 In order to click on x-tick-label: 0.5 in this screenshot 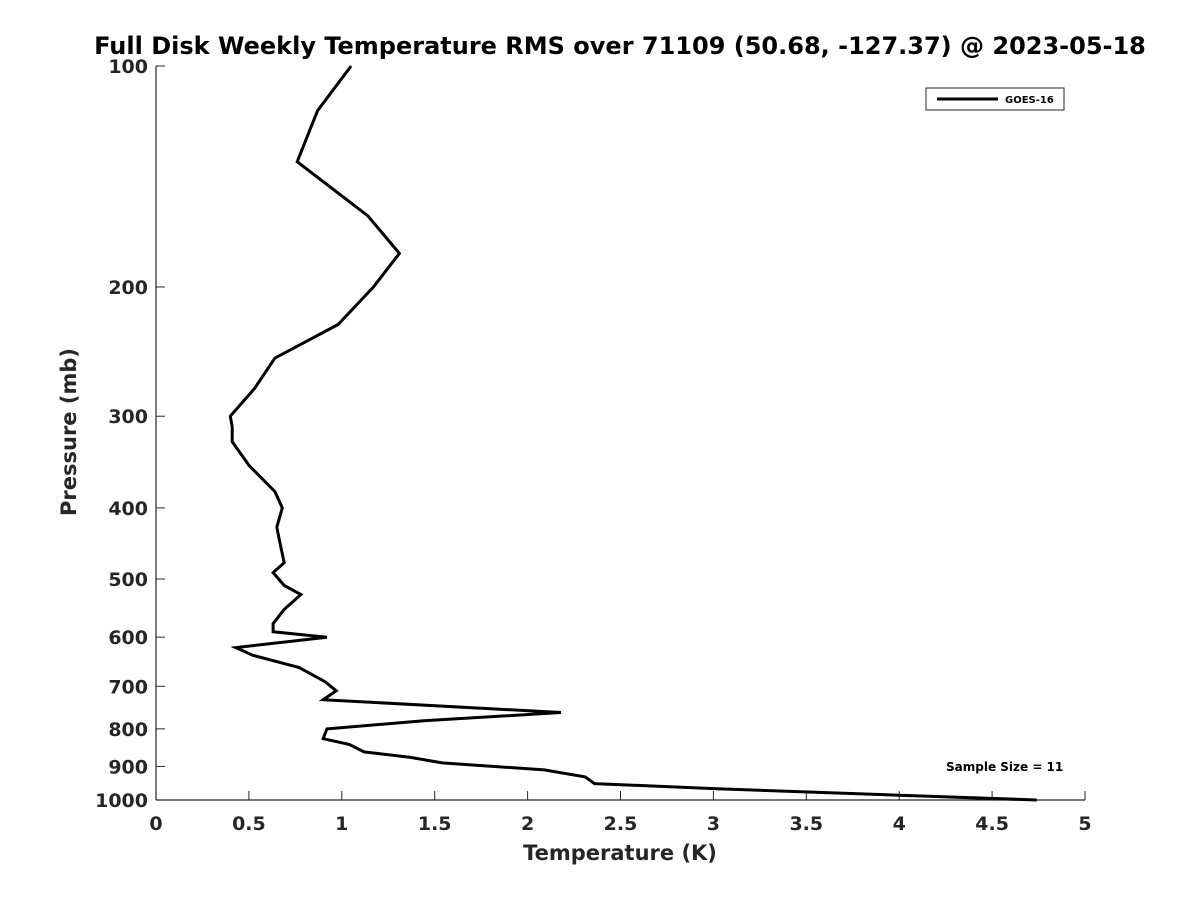, I will do `click(249, 824)`.